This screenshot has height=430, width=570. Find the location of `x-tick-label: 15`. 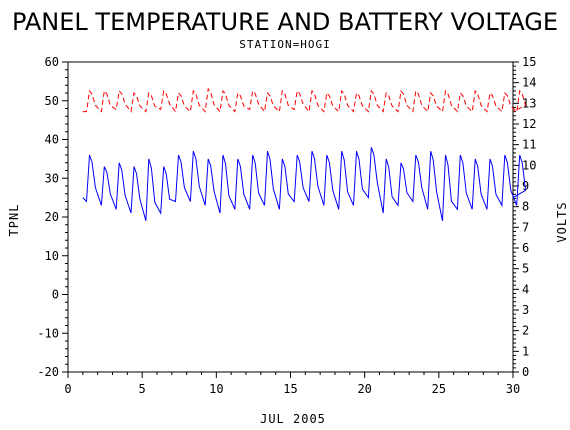

x-tick-label: 15 is located at coordinates (290, 389).